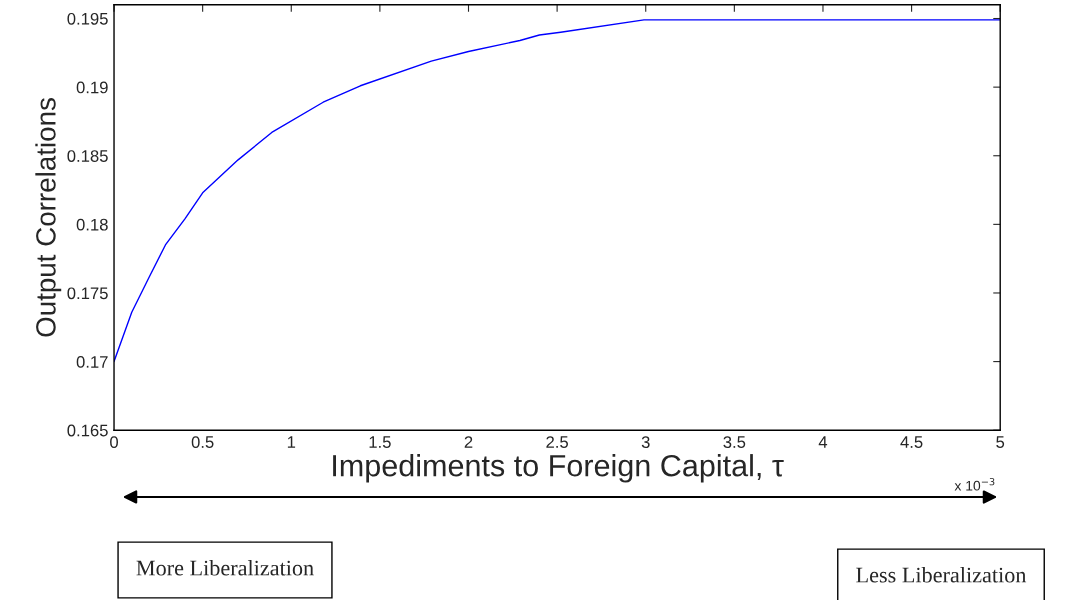  Describe the element at coordinates (87, 293) in the screenshot. I see `y-tick-label: 0.175` at that location.